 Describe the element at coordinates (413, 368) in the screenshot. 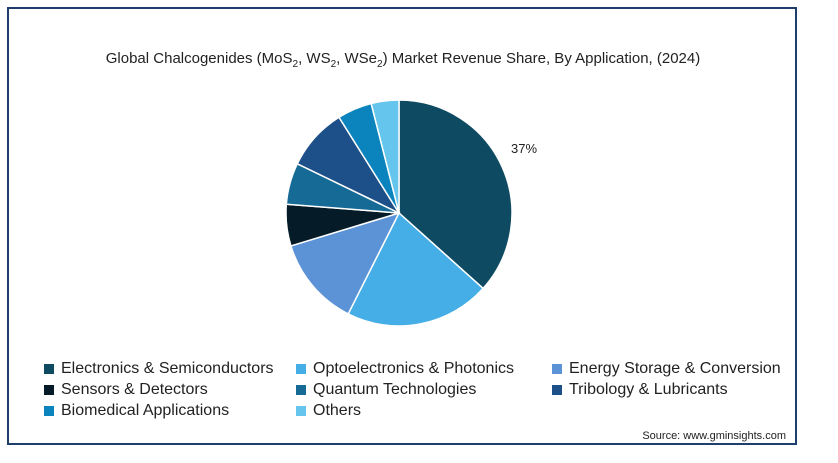

I see `legend-label: Optoelectronics & Photonics` at that location.